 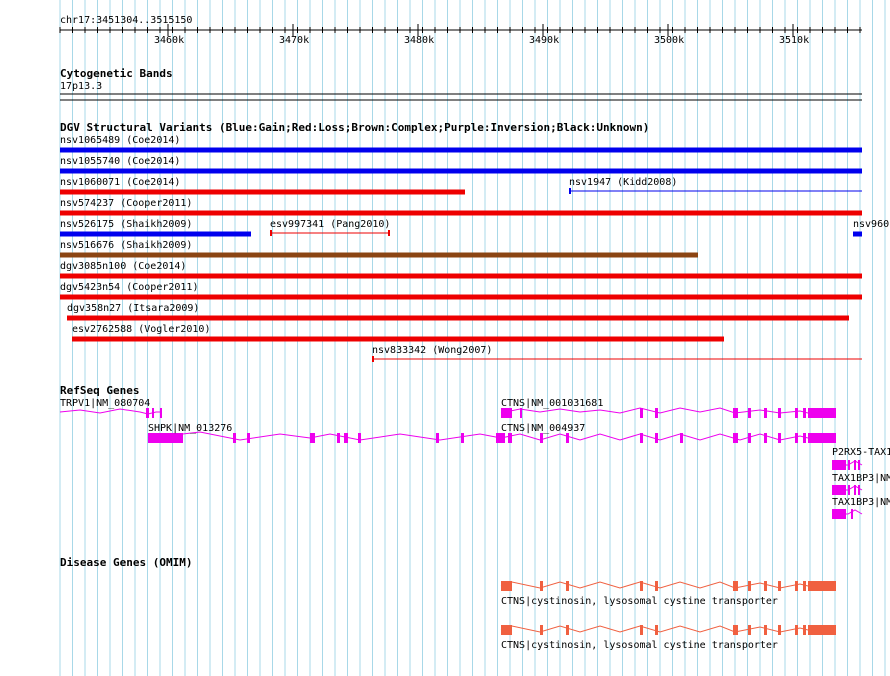 What do you see at coordinates (552, 403) in the screenshot?
I see `gene-label: CTNS|NM_001031681` at bounding box center [552, 403].